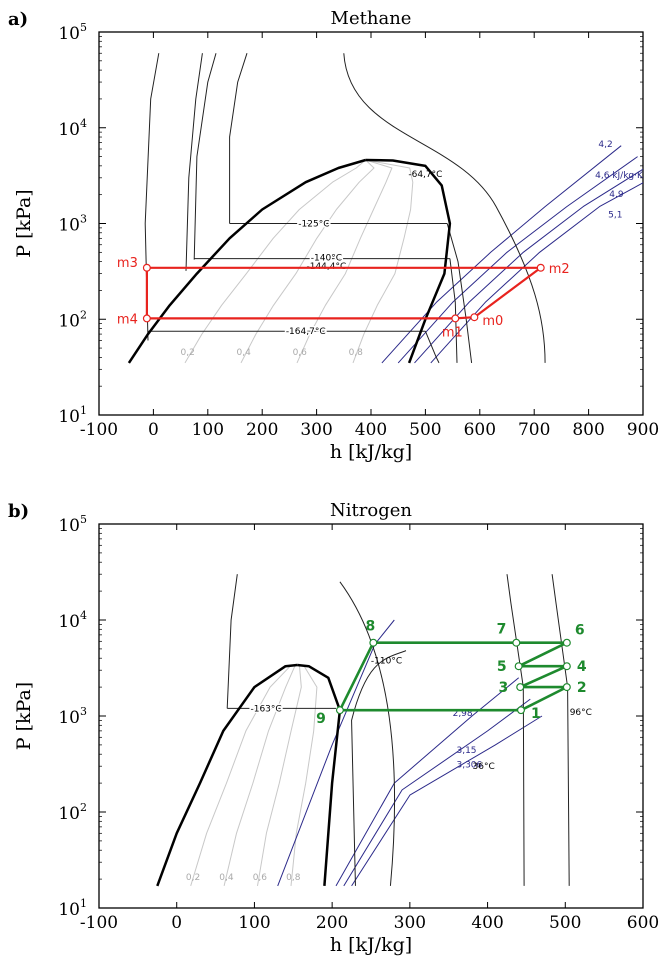  What do you see at coordinates (455, 318) in the screenshot?
I see `cycle-point-m1` at bounding box center [455, 318].